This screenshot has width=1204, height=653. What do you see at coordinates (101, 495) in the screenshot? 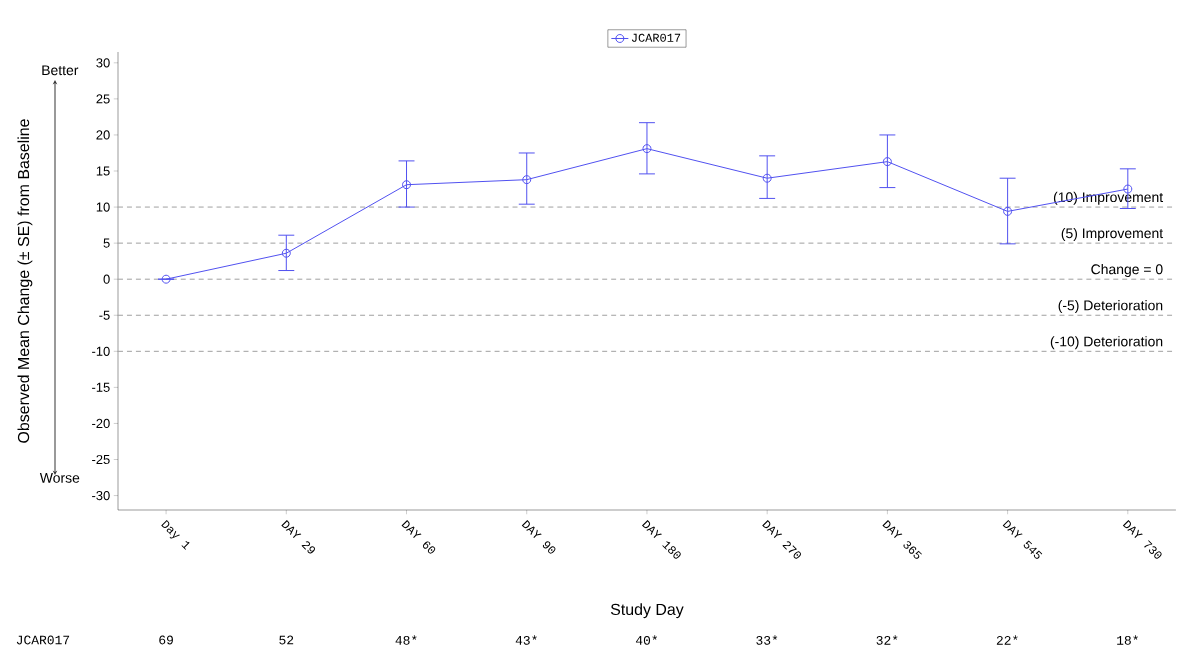
I see `y-tick-label: -30` at bounding box center [101, 495].